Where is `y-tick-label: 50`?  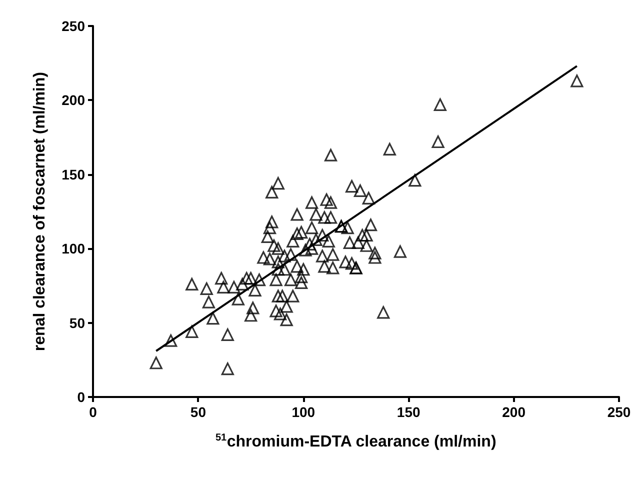 y-tick-label: 50 is located at coordinates (77, 322).